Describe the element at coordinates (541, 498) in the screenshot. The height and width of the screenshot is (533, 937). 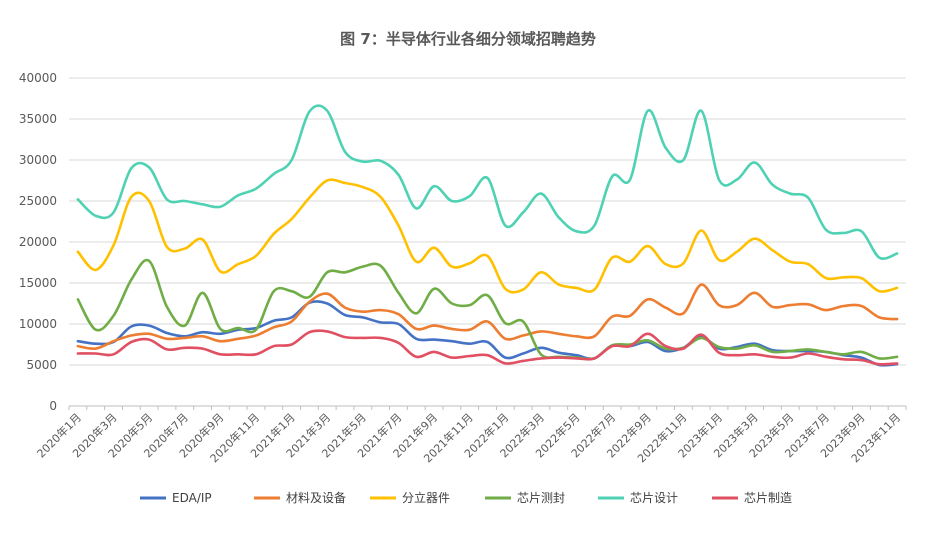
I see `legend-label-3: 芯片测封` at that location.